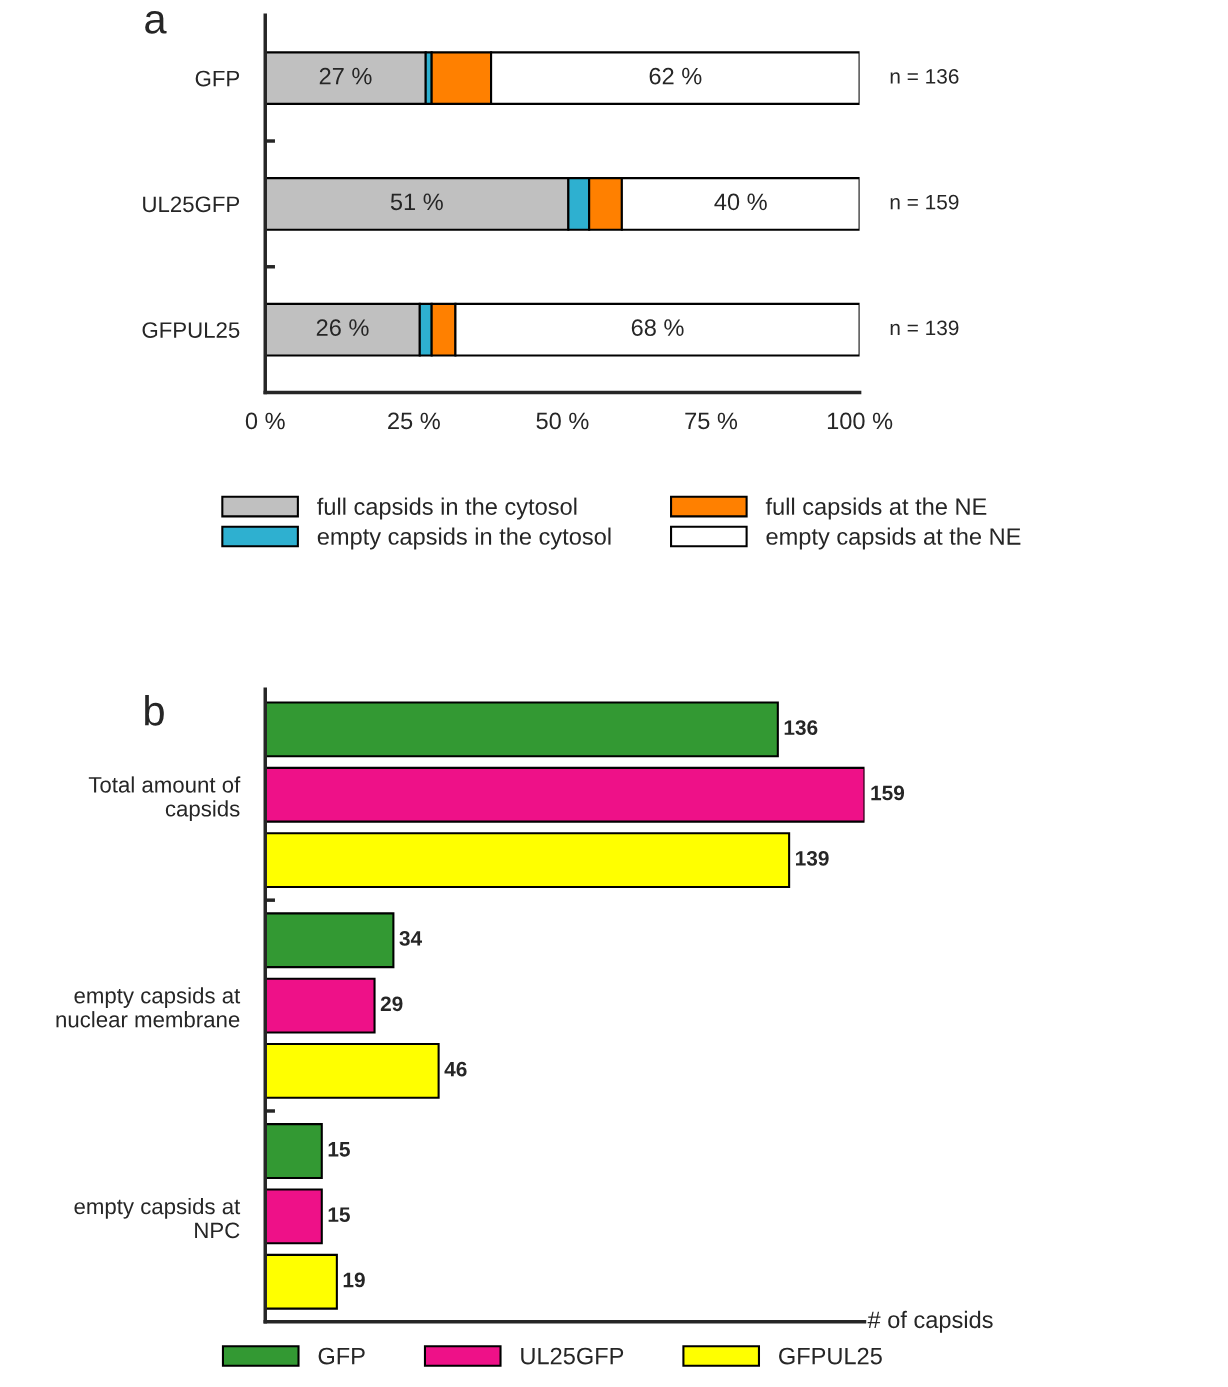 This screenshot has width=1228, height=1387. Describe the element at coordinates (888, 793) in the screenshot. I see `data-label: 159` at that location.